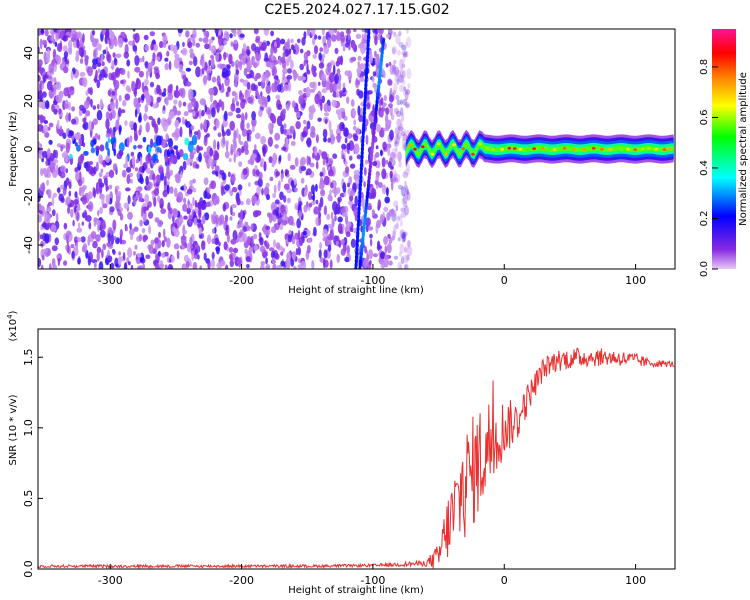 The height and width of the screenshot is (600, 750). What do you see at coordinates (724, 149) in the screenshot?
I see `colorbar-gradient` at bounding box center [724, 149].